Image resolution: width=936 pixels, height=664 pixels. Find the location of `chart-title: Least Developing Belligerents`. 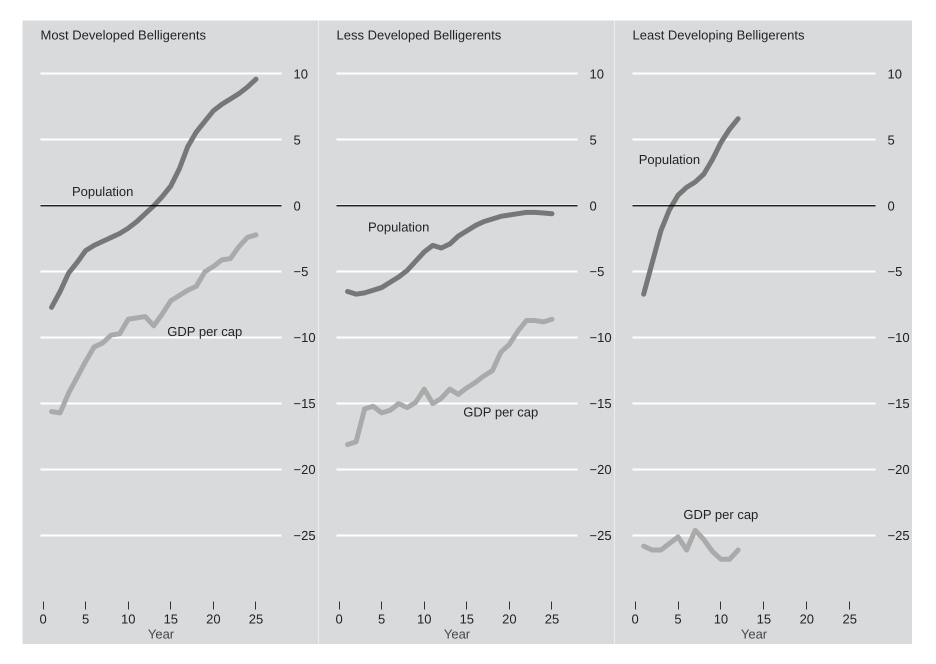

chart-title: Least Developing Belligerents is located at coordinates (718, 35).